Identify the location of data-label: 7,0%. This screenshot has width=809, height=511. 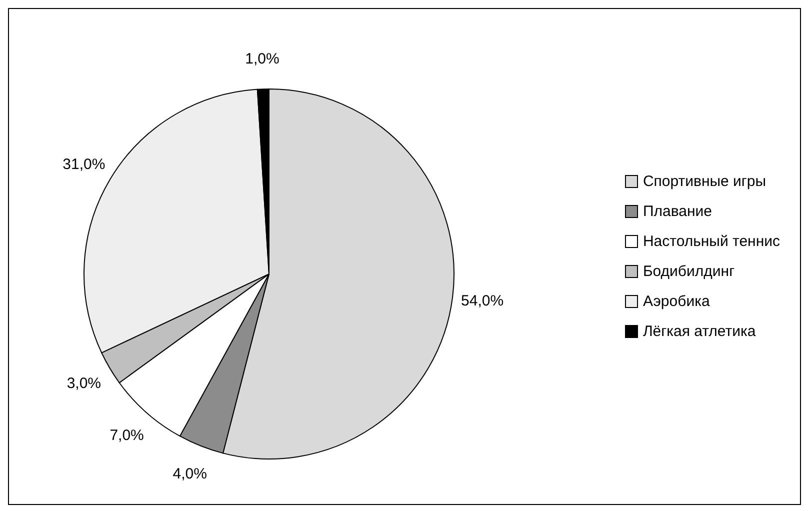
(127, 435).